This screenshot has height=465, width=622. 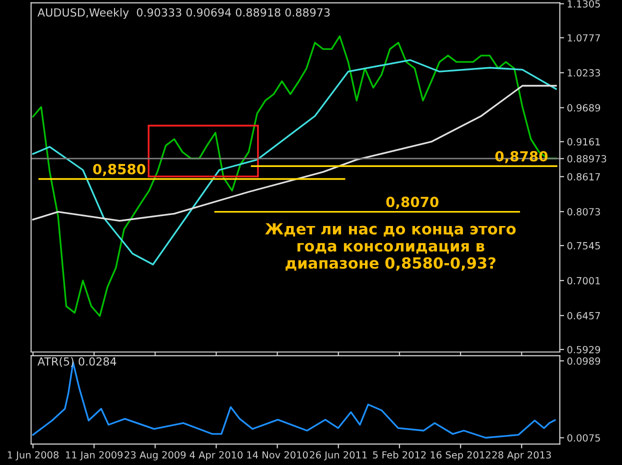 I want to click on y-tick-label: 0.0075, so click(x=583, y=438).